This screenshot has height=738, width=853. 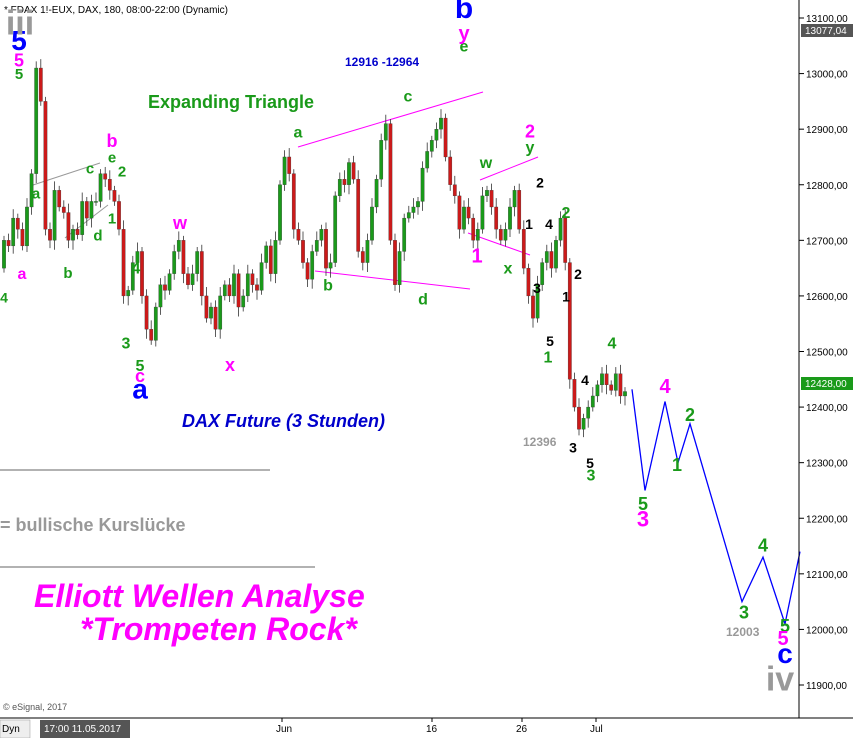 I want to click on footer-dyn-label: Dyn, so click(x=11, y=729).